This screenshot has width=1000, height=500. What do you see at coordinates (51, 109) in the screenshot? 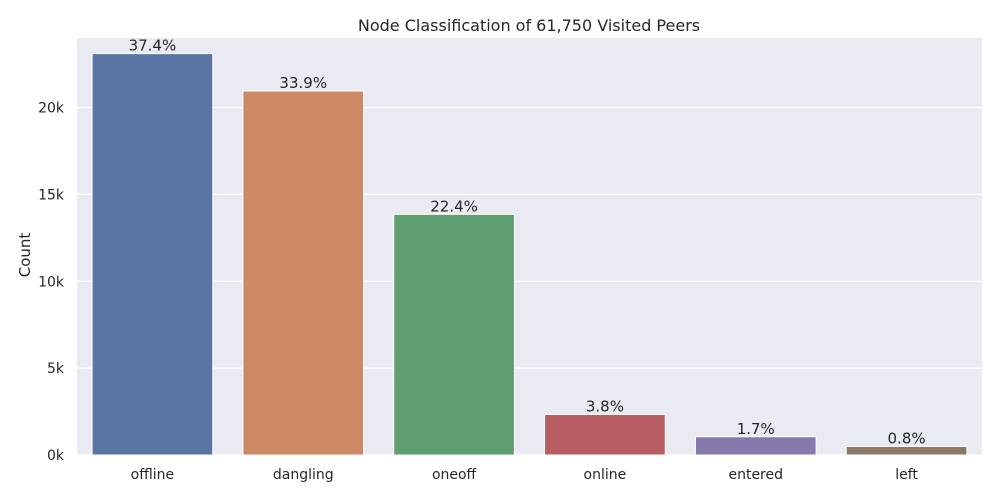
I see `y-tick-label: 20k` at bounding box center [51, 109].